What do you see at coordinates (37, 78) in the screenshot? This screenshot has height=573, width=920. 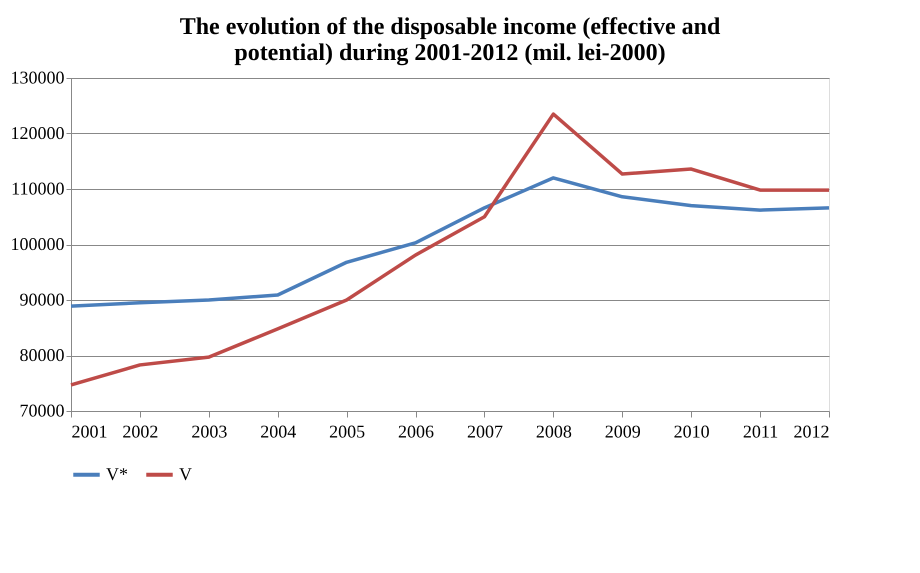 I see `y-tick-label: 130000` at bounding box center [37, 78].